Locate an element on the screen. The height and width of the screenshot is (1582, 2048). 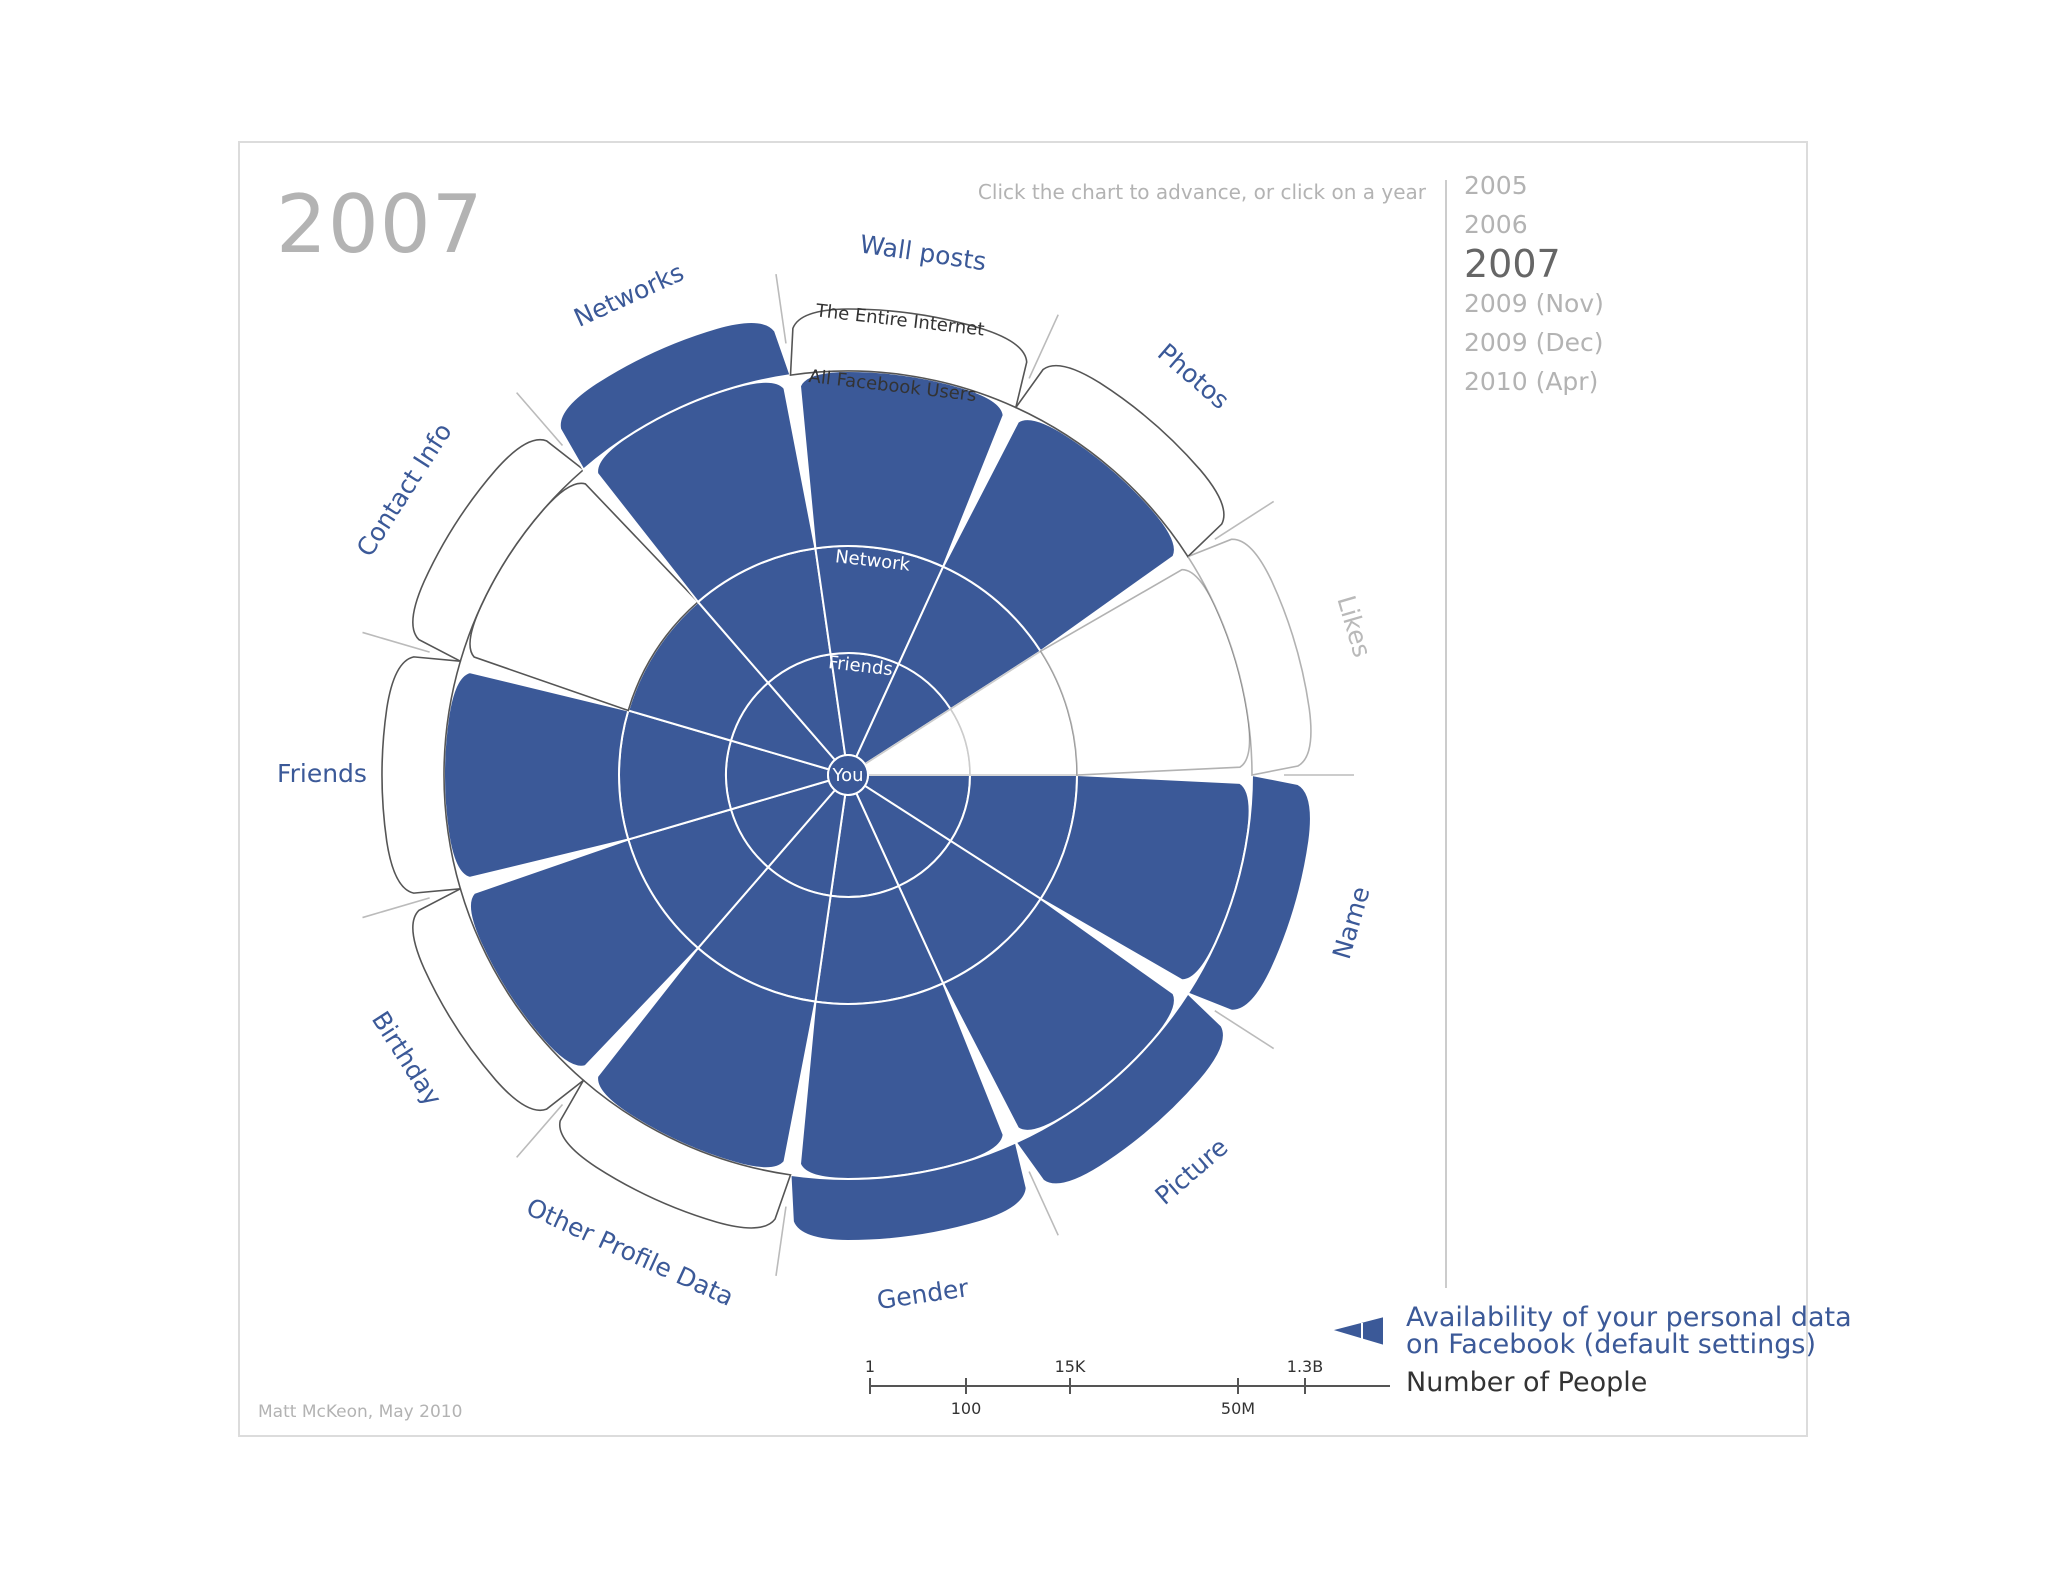
category-label-birthday: Birthday is located at coordinates (407, 1058).